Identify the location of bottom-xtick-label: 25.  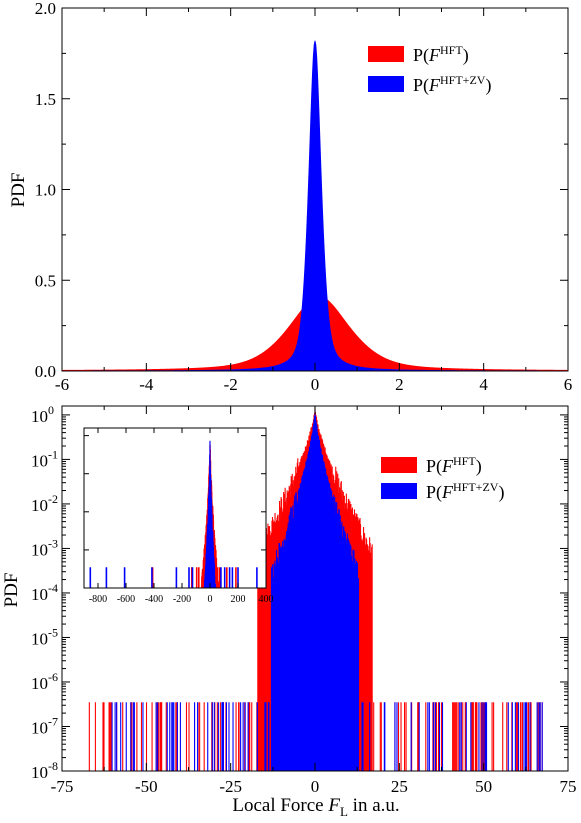
(399, 786).